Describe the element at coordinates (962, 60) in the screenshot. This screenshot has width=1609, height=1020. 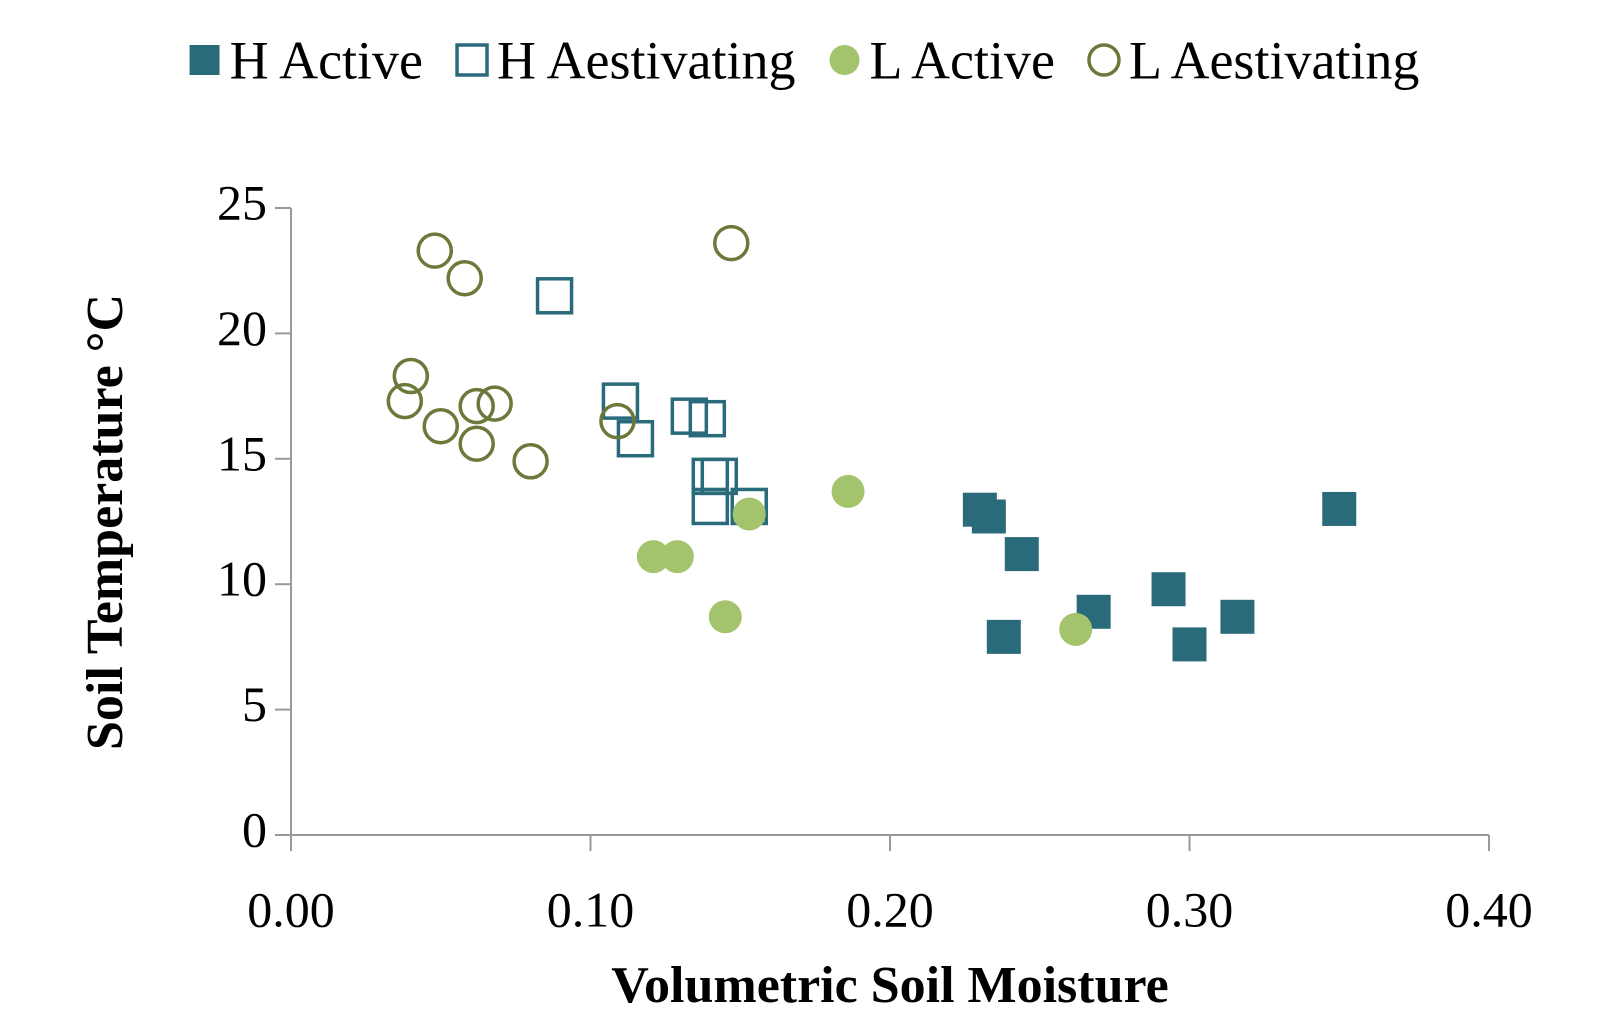
I see `legend-label: L Active` at that location.